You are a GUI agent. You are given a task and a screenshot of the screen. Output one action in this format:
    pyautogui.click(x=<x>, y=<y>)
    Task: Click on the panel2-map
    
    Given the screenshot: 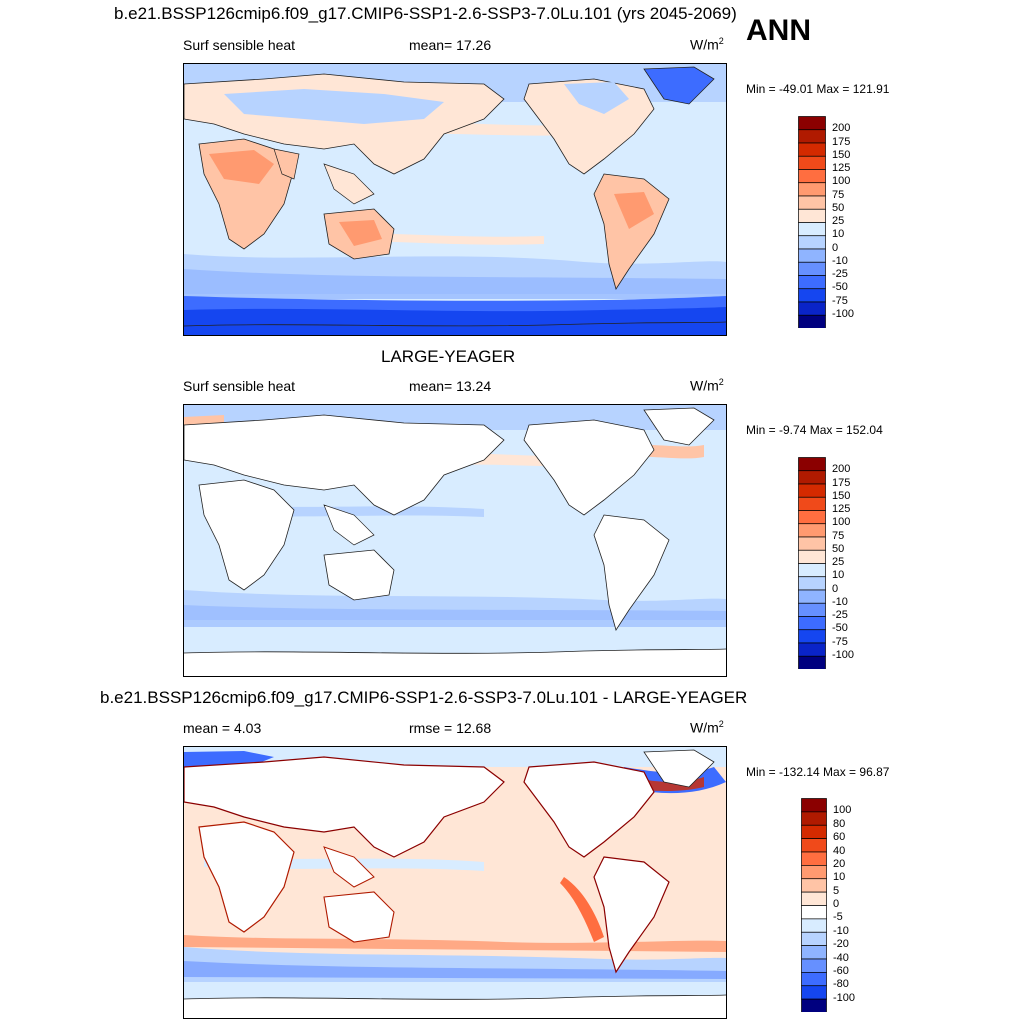 What is the action you would take?
    pyautogui.click(x=455, y=540)
    